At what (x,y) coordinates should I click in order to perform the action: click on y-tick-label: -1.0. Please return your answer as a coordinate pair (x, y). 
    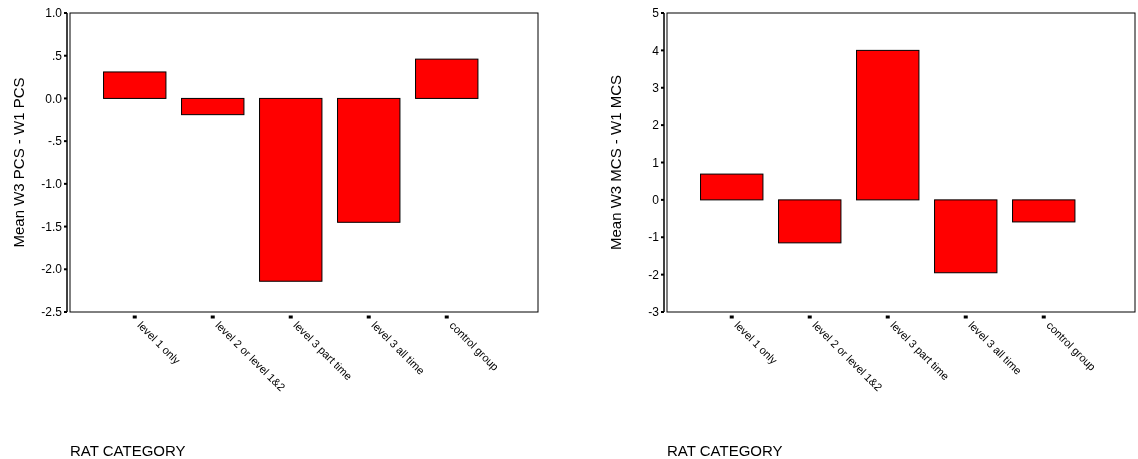
    Looking at the image, I should click on (52, 184).